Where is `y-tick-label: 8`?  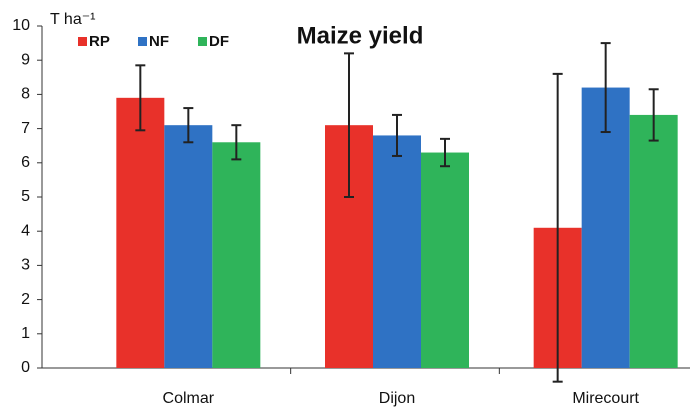 y-tick-label: 8 is located at coordinates (25, 94).